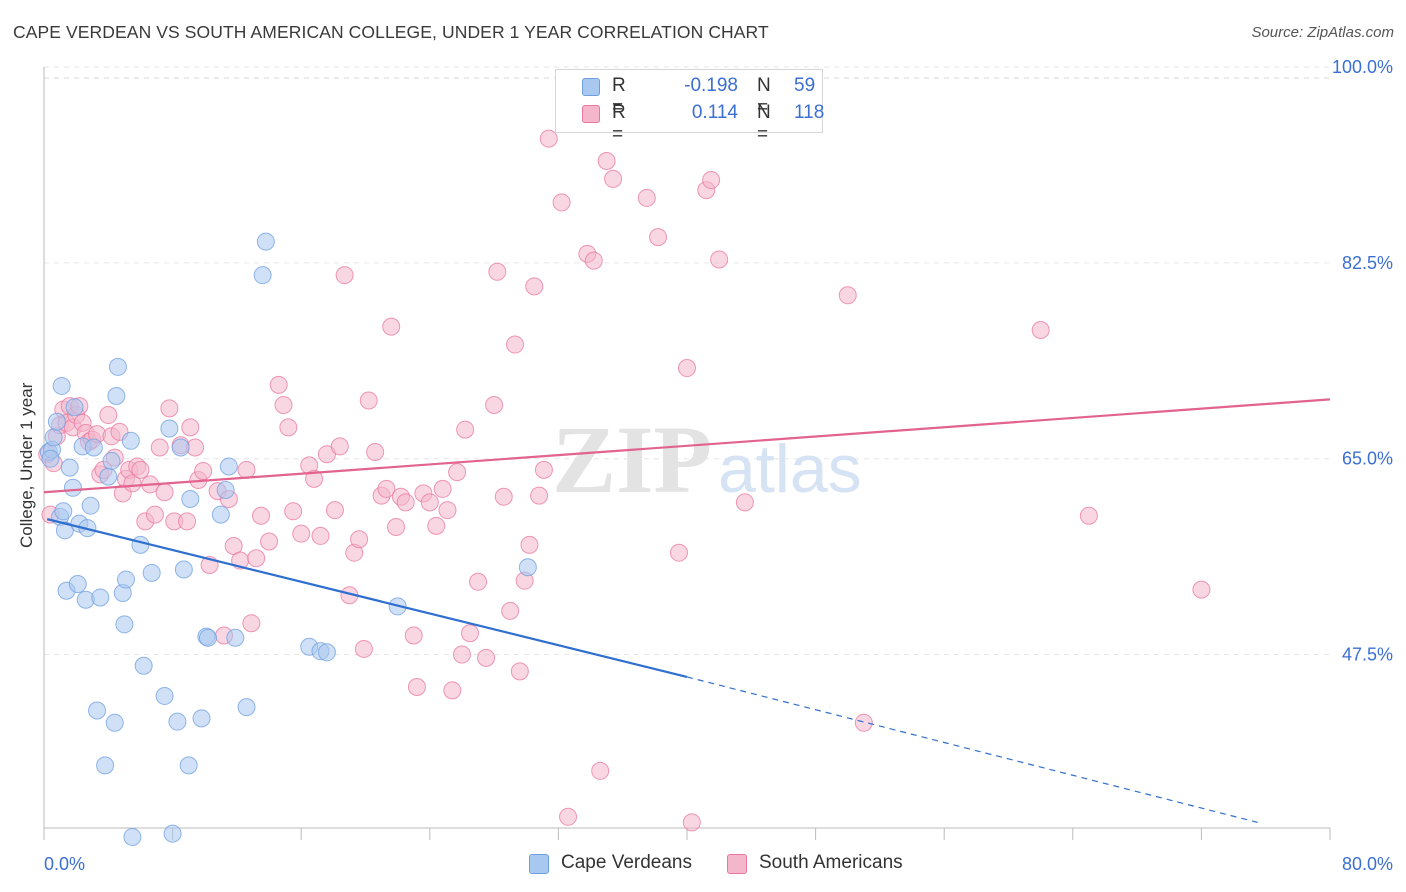 The width and height of the screenshot is (1406, 892). What do you see at coordinates (539, 864) in the screenshot?
I see `cape-verdeans-swatch` at bounding box center [539, 864].